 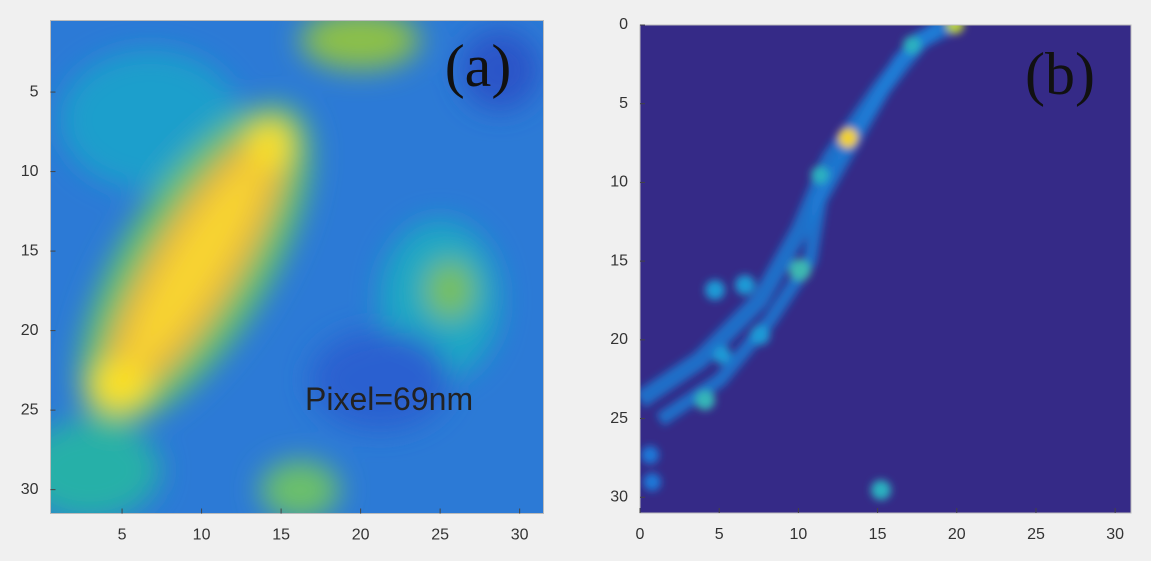 What do you see at coordinates (1060, 74) in the screenshot?
I see `panel-label: (b)` at bounding box center [1060, 74].